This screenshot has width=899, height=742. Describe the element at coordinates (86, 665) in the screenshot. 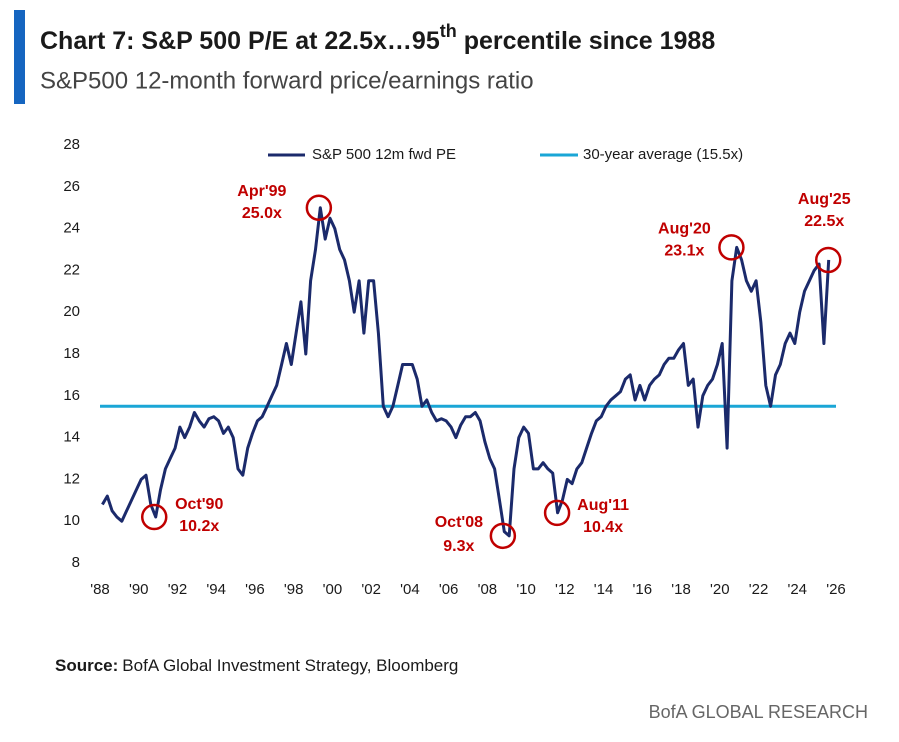

I see `source-label: Source:` at that location.